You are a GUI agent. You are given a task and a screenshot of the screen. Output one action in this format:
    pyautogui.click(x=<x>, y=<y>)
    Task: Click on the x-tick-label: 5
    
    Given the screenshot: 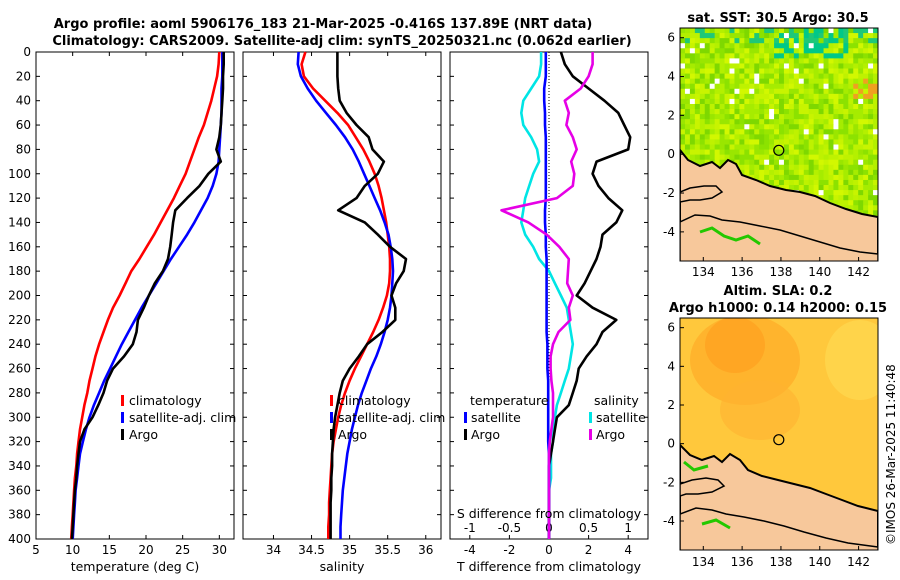 What is the action you would take?
    pyautogui.click(x=36, y=550)
    